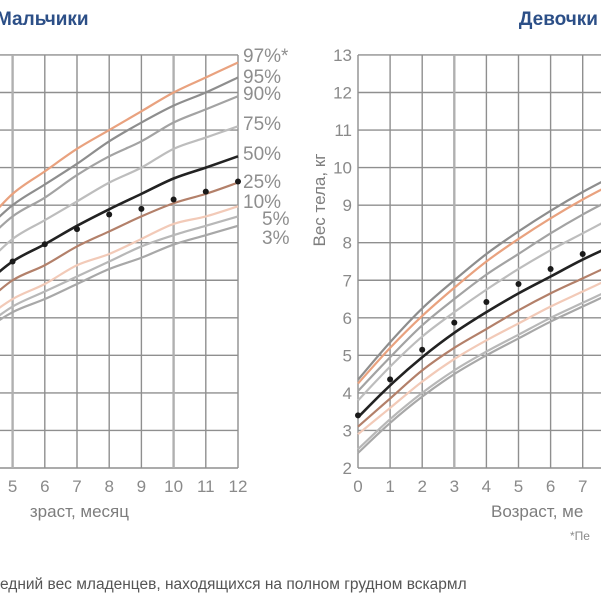 The width and height of the screenshot is (601, 600). What do you see at coordinates (262, 124) in the screenshot?
I see `percentile-label: 75%` at bounding box center [262, 124].